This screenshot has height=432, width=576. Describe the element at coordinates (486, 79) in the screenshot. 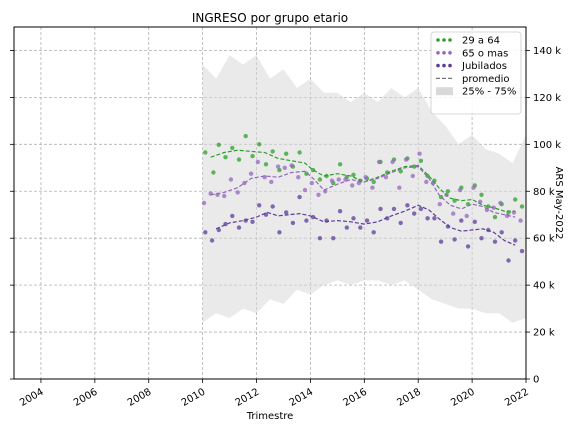

I see `legend-label-promedio: promedio` at that location.